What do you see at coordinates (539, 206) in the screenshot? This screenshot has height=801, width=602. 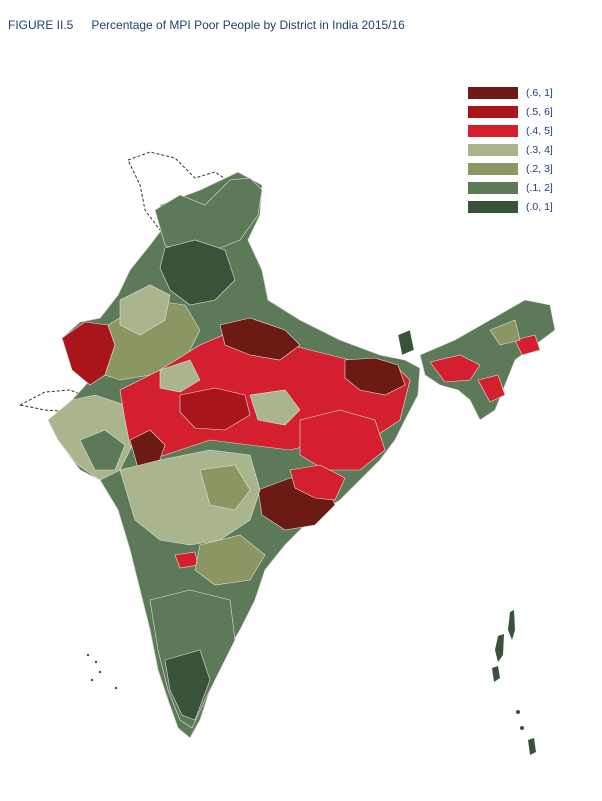 I see `legend-label: (.0, 1]` at bounding box center [539, 206].